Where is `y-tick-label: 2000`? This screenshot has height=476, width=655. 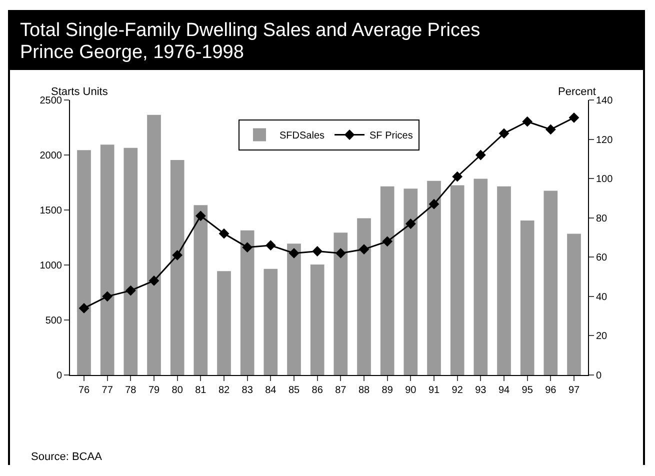 y-tick-label: 2000 is located at coordinates (51, 156).